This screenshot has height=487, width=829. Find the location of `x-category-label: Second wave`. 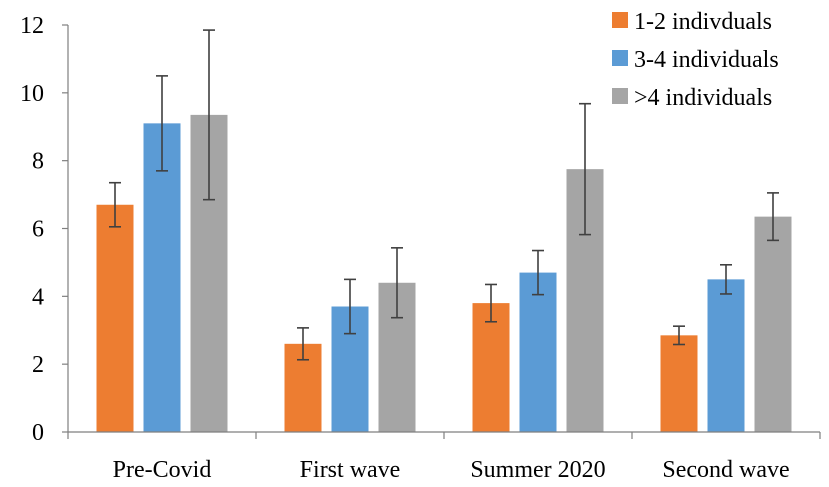

x-category-label: Second wave is located at coordinates (725, 470).